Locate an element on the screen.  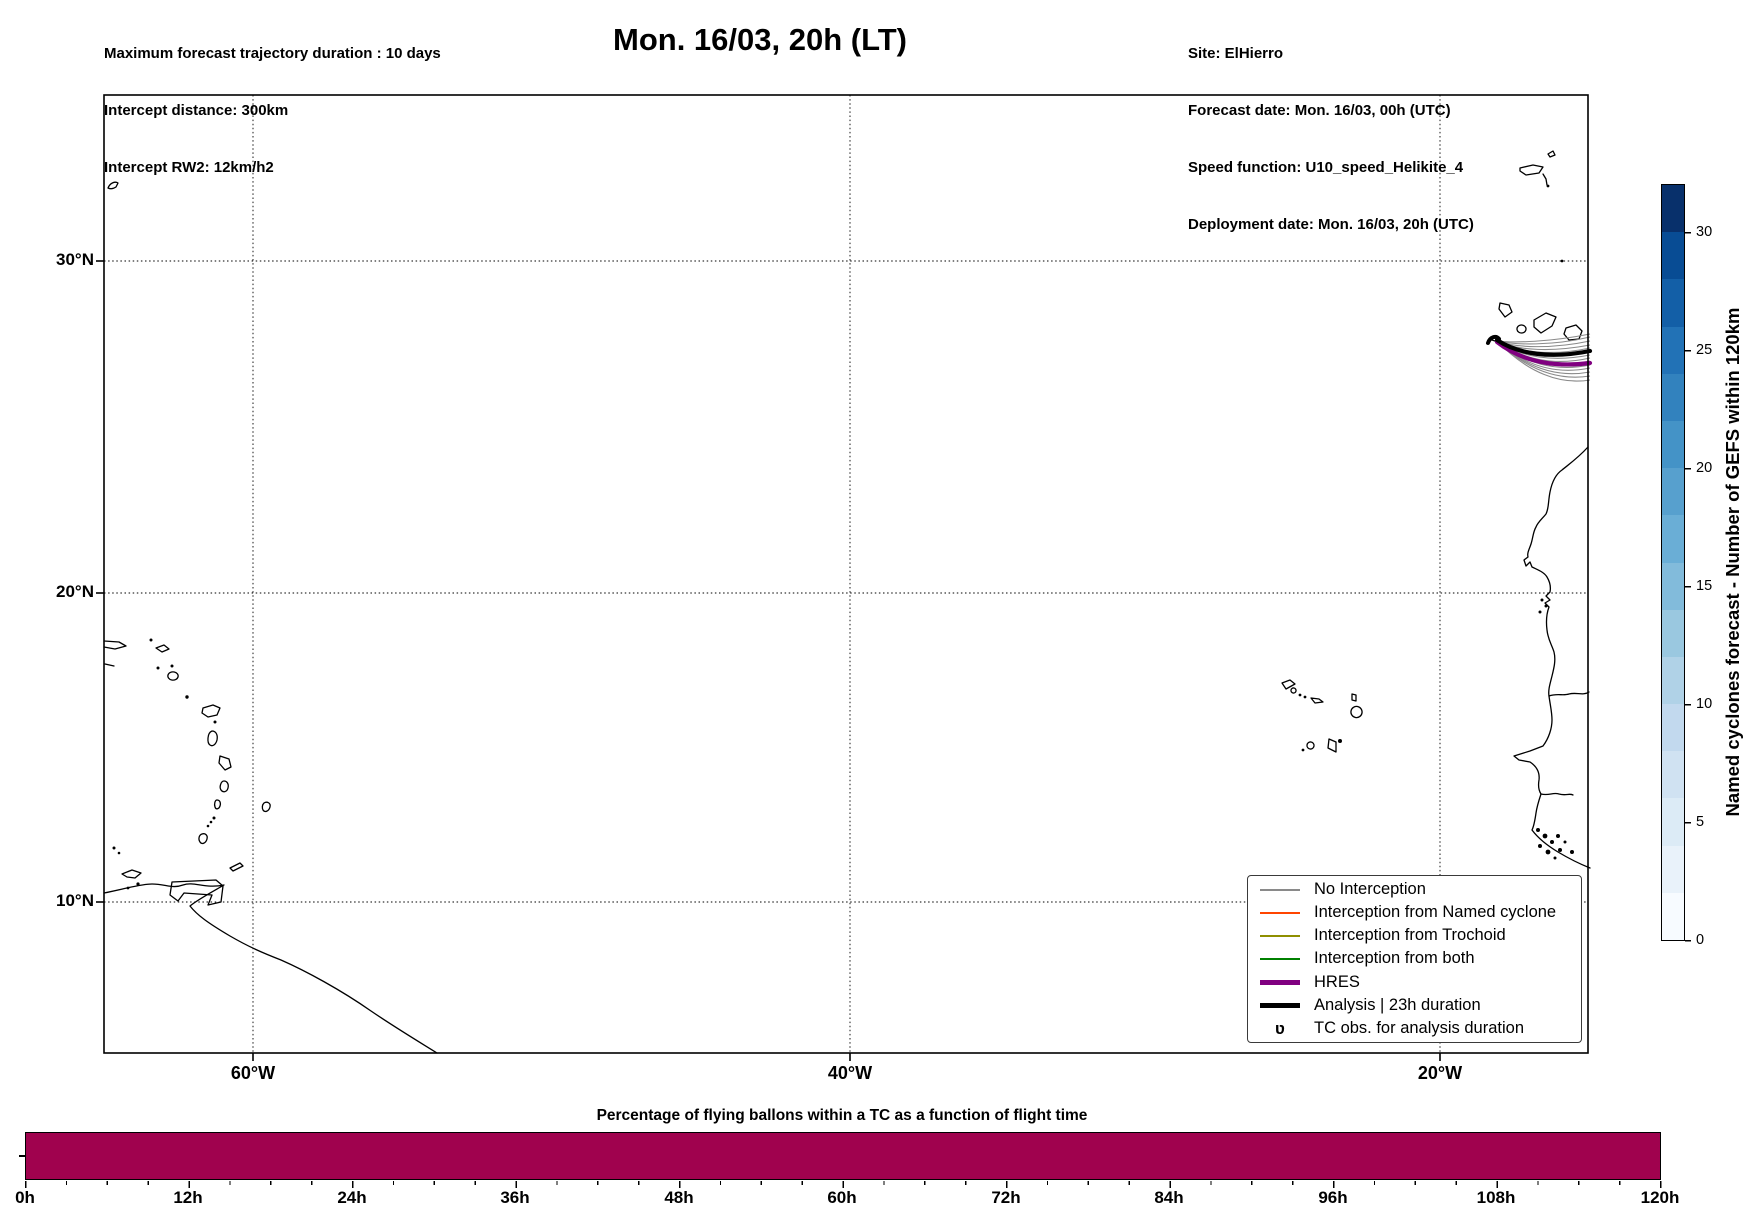
orangered-line-swatch is located at coordinates (1280, 912).